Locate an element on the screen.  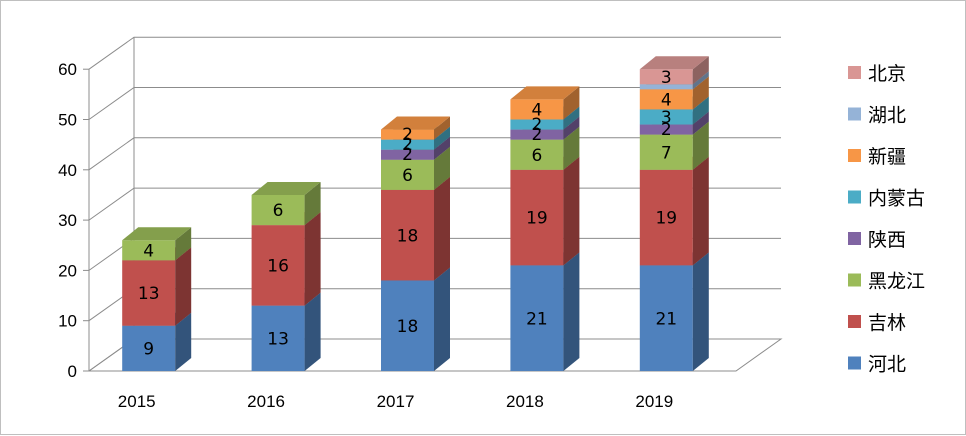
bar-segment-2018-河北 is located at coordinates (545, 311).